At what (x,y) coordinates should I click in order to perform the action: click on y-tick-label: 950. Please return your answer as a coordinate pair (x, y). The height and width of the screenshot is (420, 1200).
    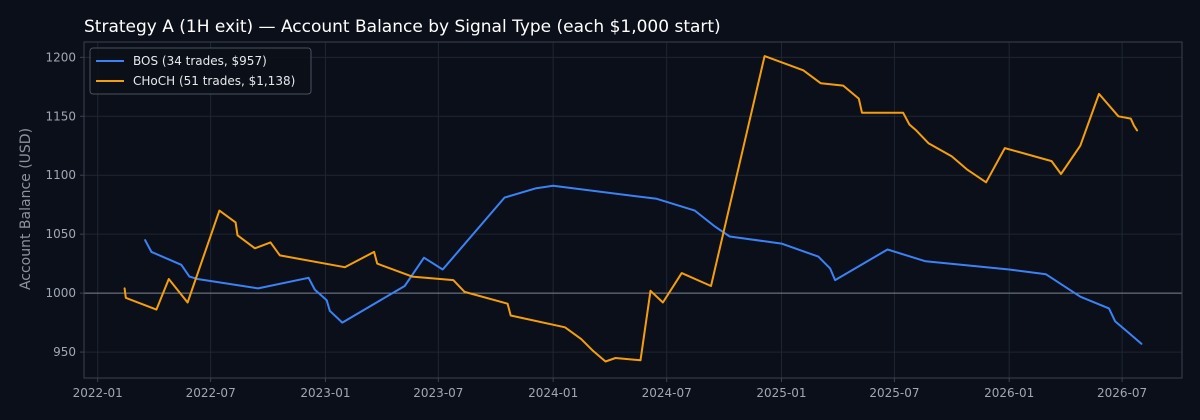
    Looking at the image, I should click on (64, 352).